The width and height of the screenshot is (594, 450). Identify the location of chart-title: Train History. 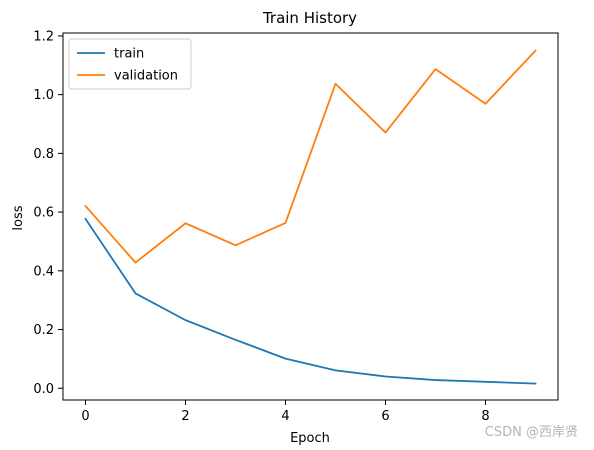
(309, 18).